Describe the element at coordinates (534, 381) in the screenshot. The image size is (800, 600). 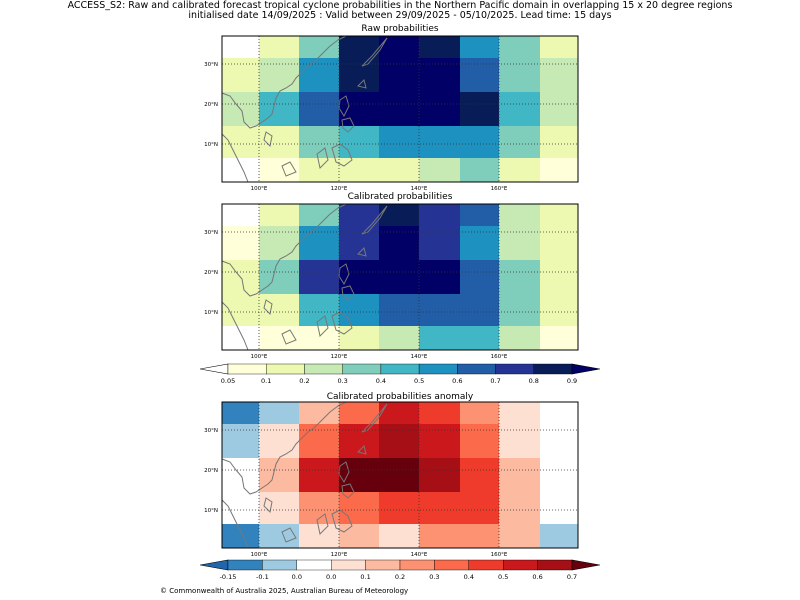
I see `colorbar-tick-label: 0.8` at that location.